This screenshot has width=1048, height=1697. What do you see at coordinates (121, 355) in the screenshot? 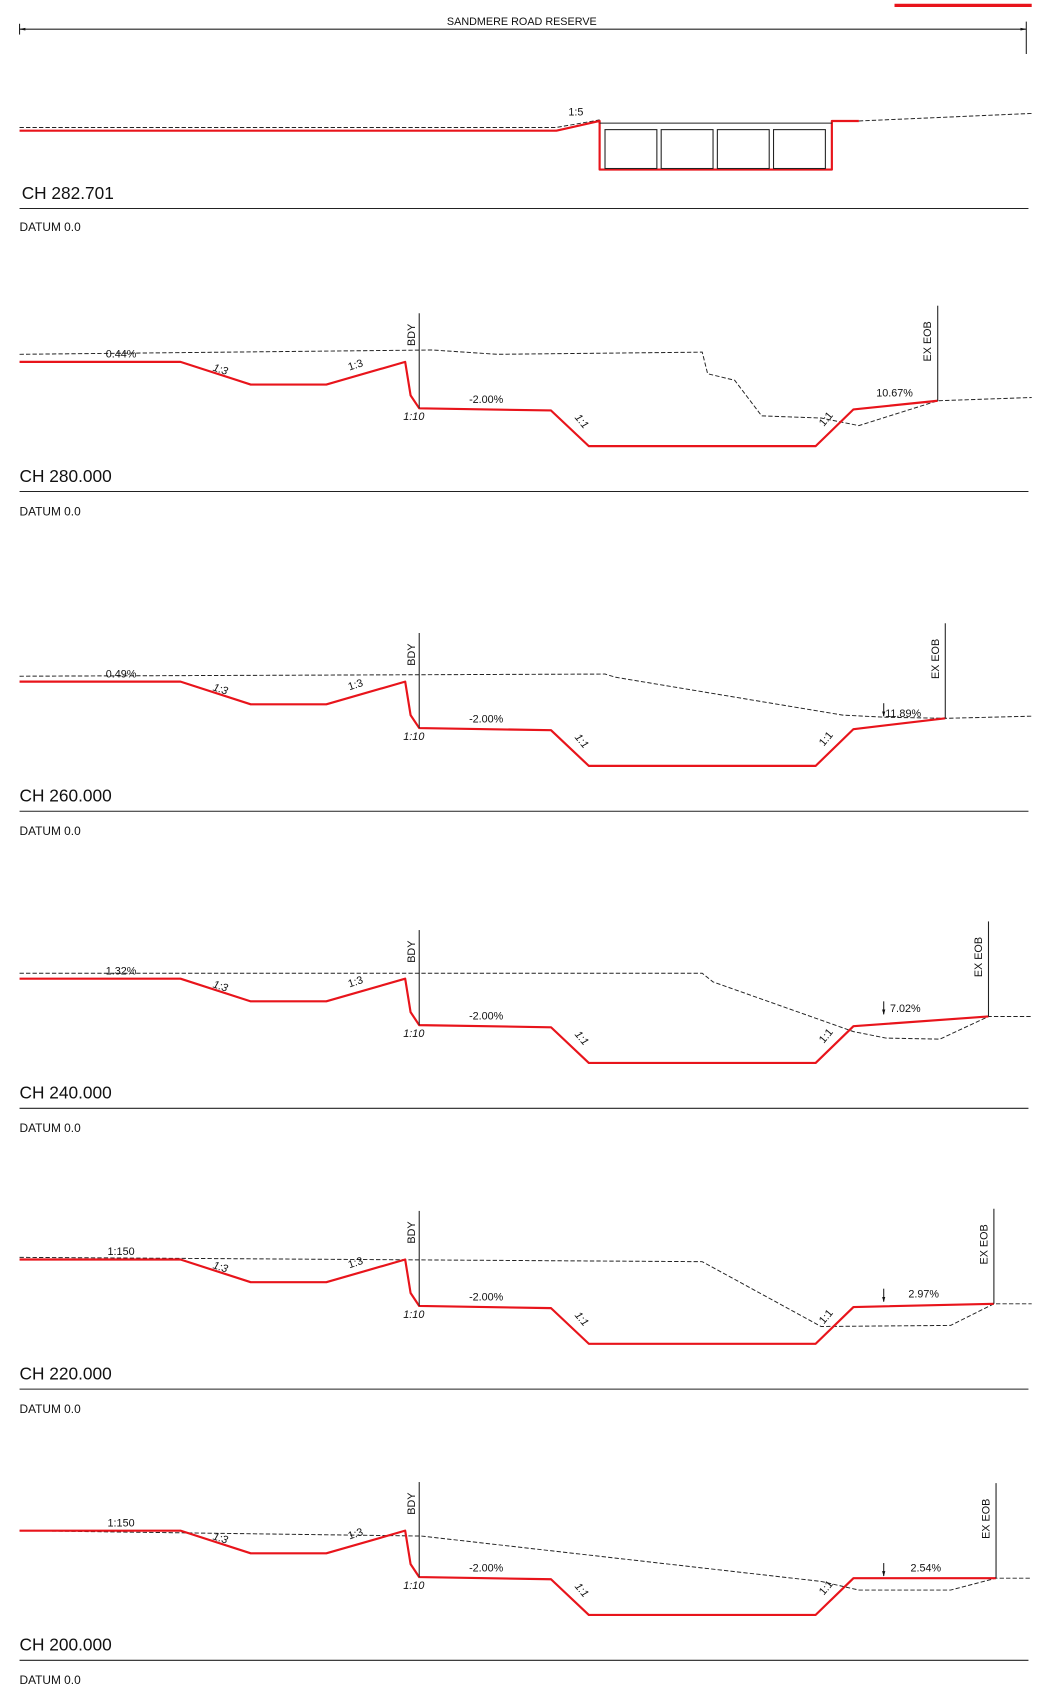
I see `existing-grade-label: 0.44%` at bounding box center [121, 355].